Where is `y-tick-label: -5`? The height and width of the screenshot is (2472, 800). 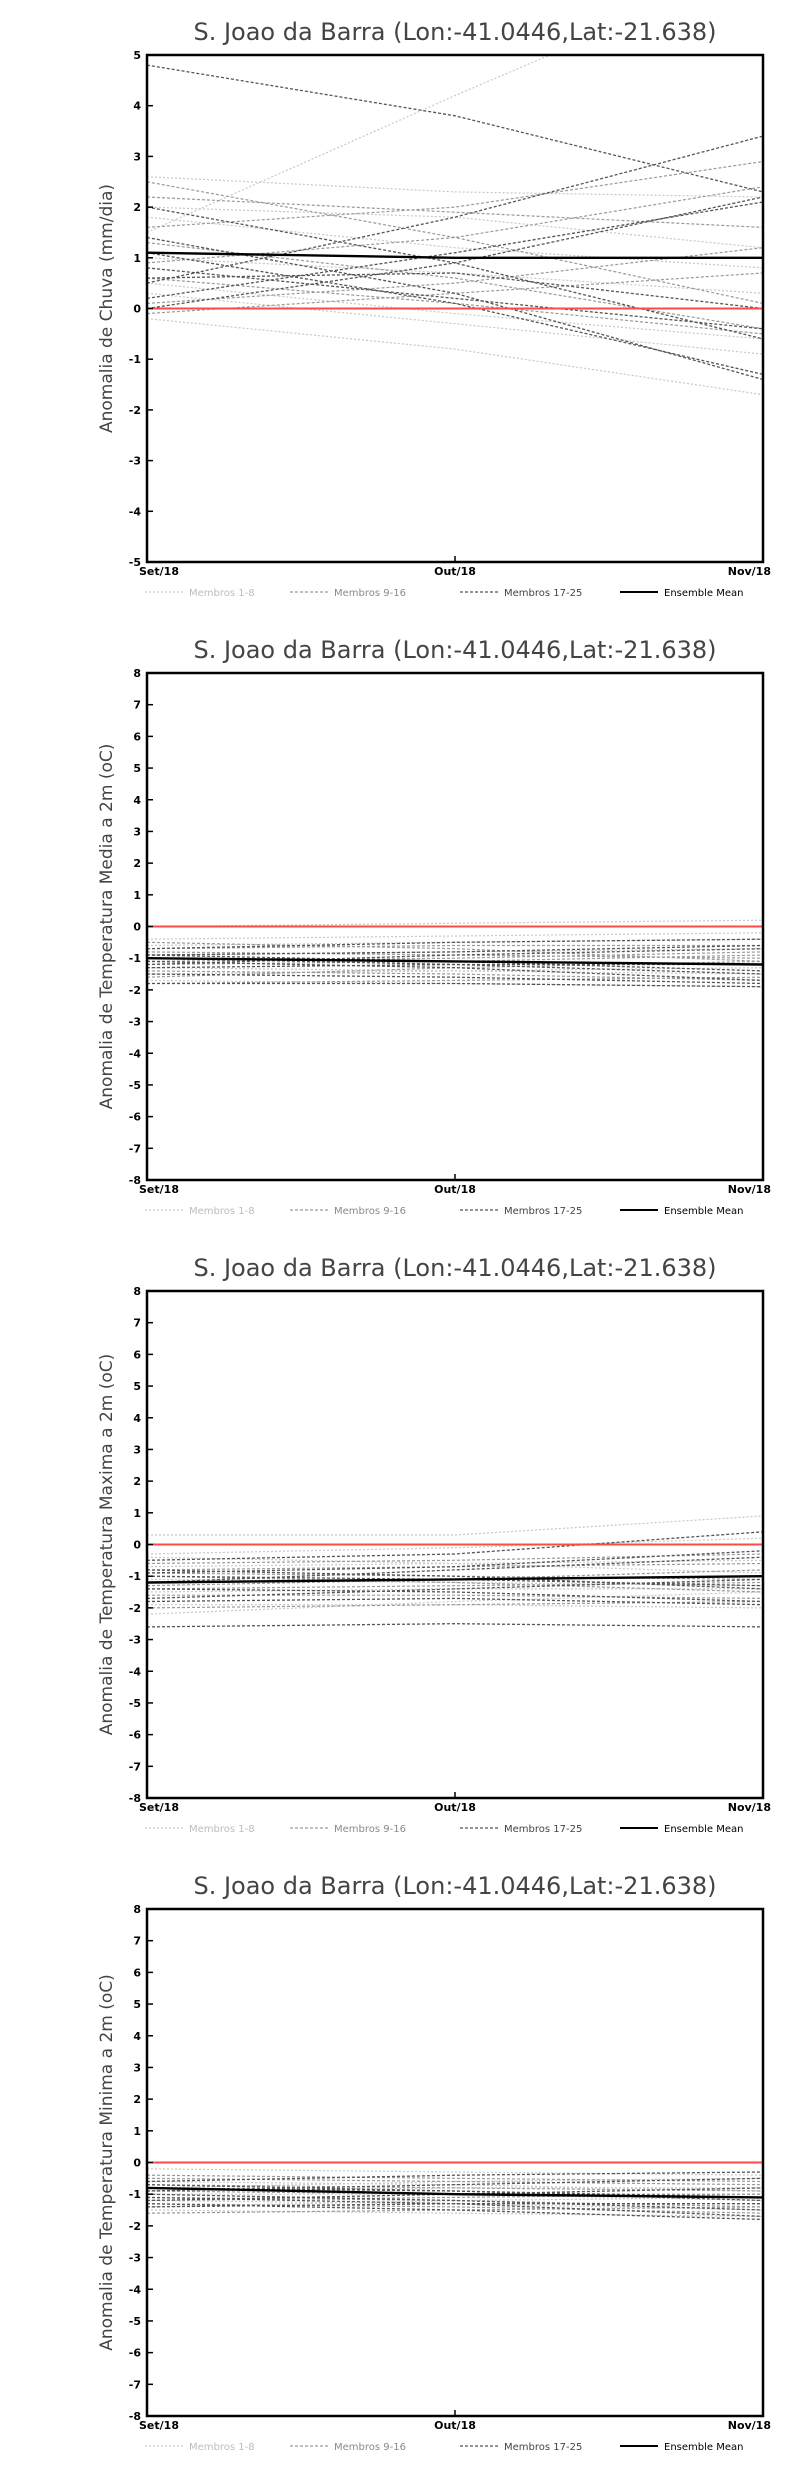 y-tick-label: -5 is located at coordinates (135, 2321).